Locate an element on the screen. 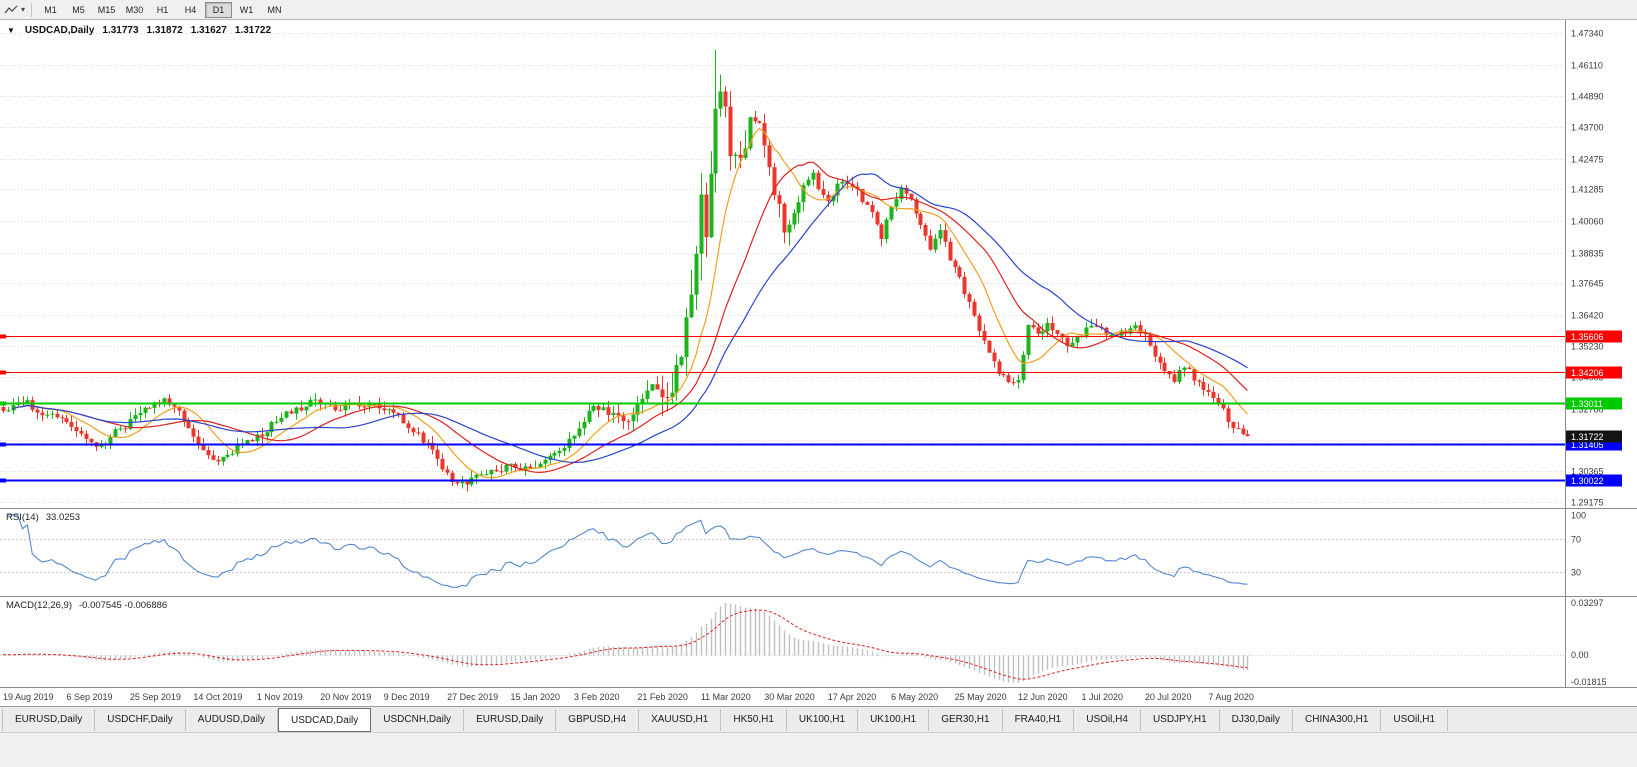 Image resolution: width=1637 pixels, height=767 pixels. timeframe-button-m30: M30 is located at coordinates (134, 9).